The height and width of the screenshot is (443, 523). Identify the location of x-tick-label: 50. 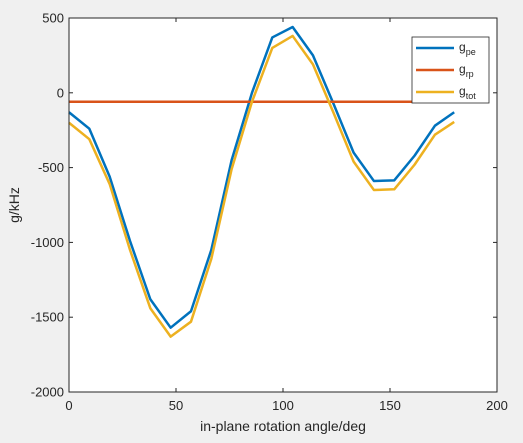
(176, 405).